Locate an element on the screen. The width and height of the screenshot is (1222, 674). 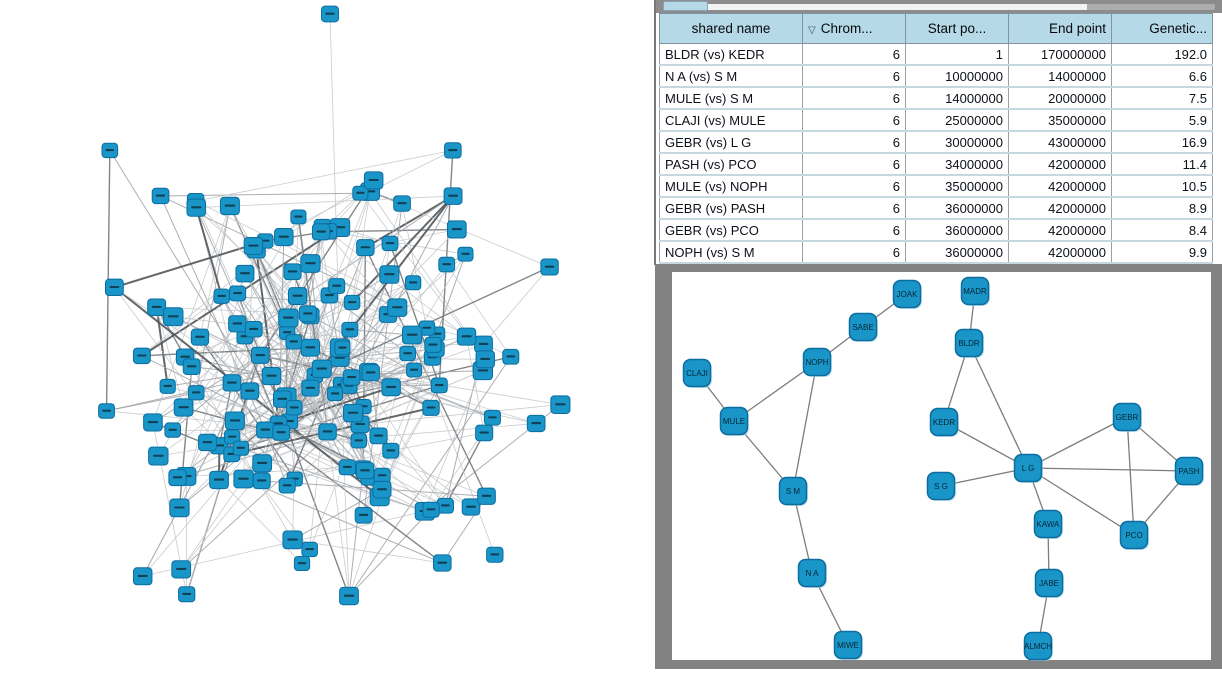
network-node-S G: S G is located at coordinates (942, 487).